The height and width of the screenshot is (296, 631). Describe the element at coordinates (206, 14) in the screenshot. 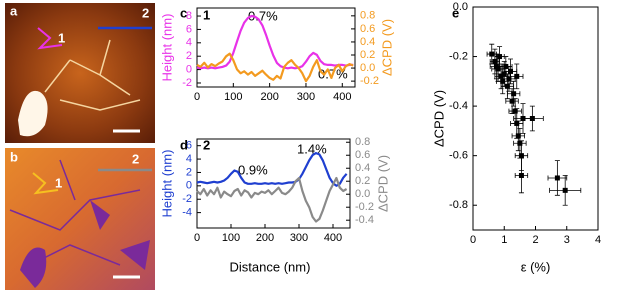

I see `profile-label: 1` at that location.